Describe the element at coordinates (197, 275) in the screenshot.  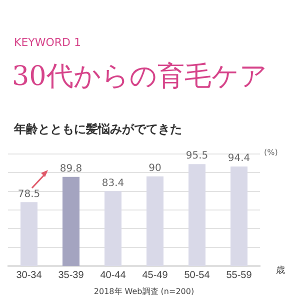
I see `x-tick-label: 50-54` at that location.